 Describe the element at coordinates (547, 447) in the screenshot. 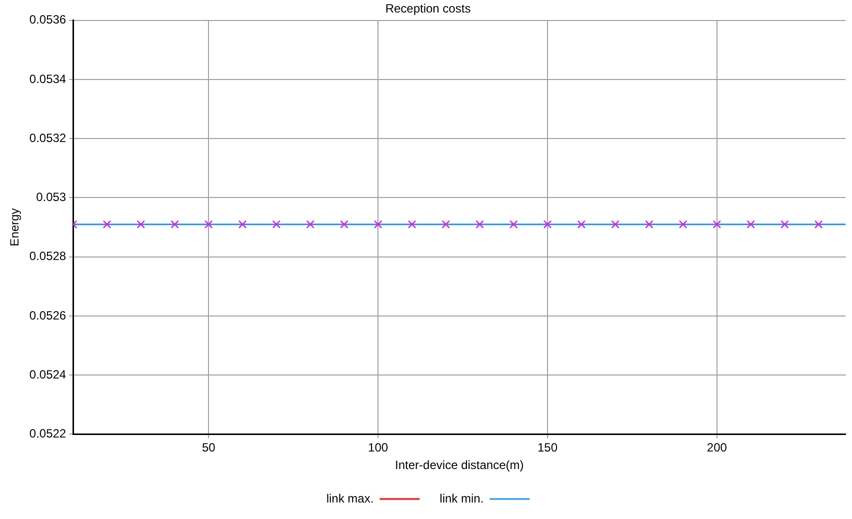

I see `x-tick-label: 150` at that location.